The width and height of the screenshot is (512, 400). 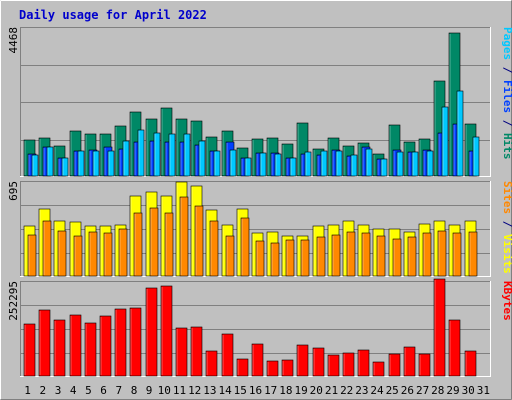 I want to click on x-tick-label-3: 3, so click(x=58, y=390).